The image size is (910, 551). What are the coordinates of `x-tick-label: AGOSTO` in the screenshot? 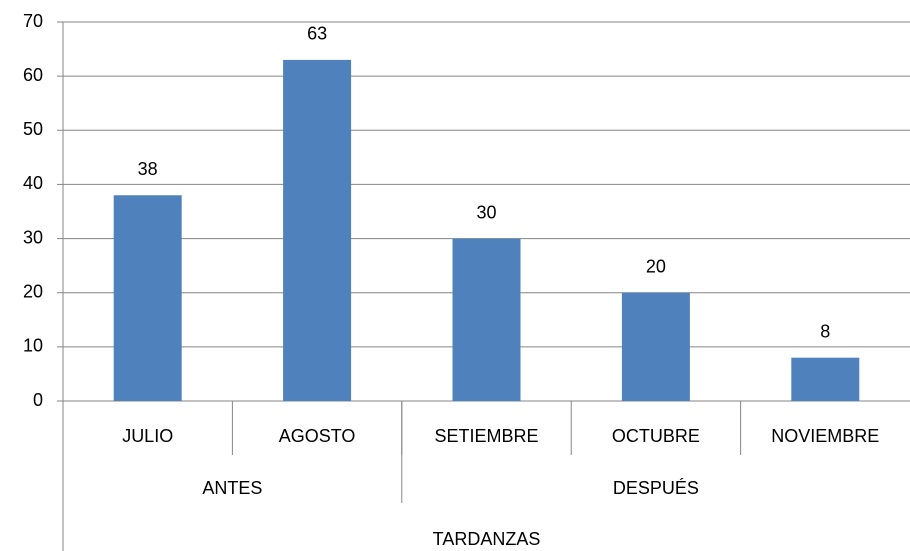 It's located at (317, 436).